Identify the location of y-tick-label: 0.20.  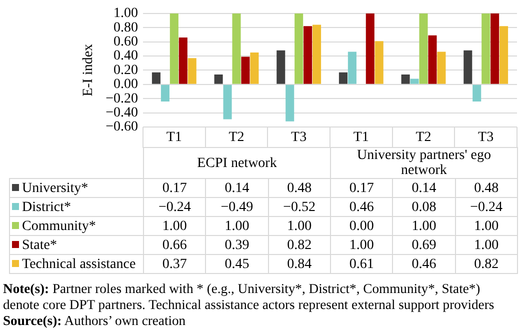
(126, 70).